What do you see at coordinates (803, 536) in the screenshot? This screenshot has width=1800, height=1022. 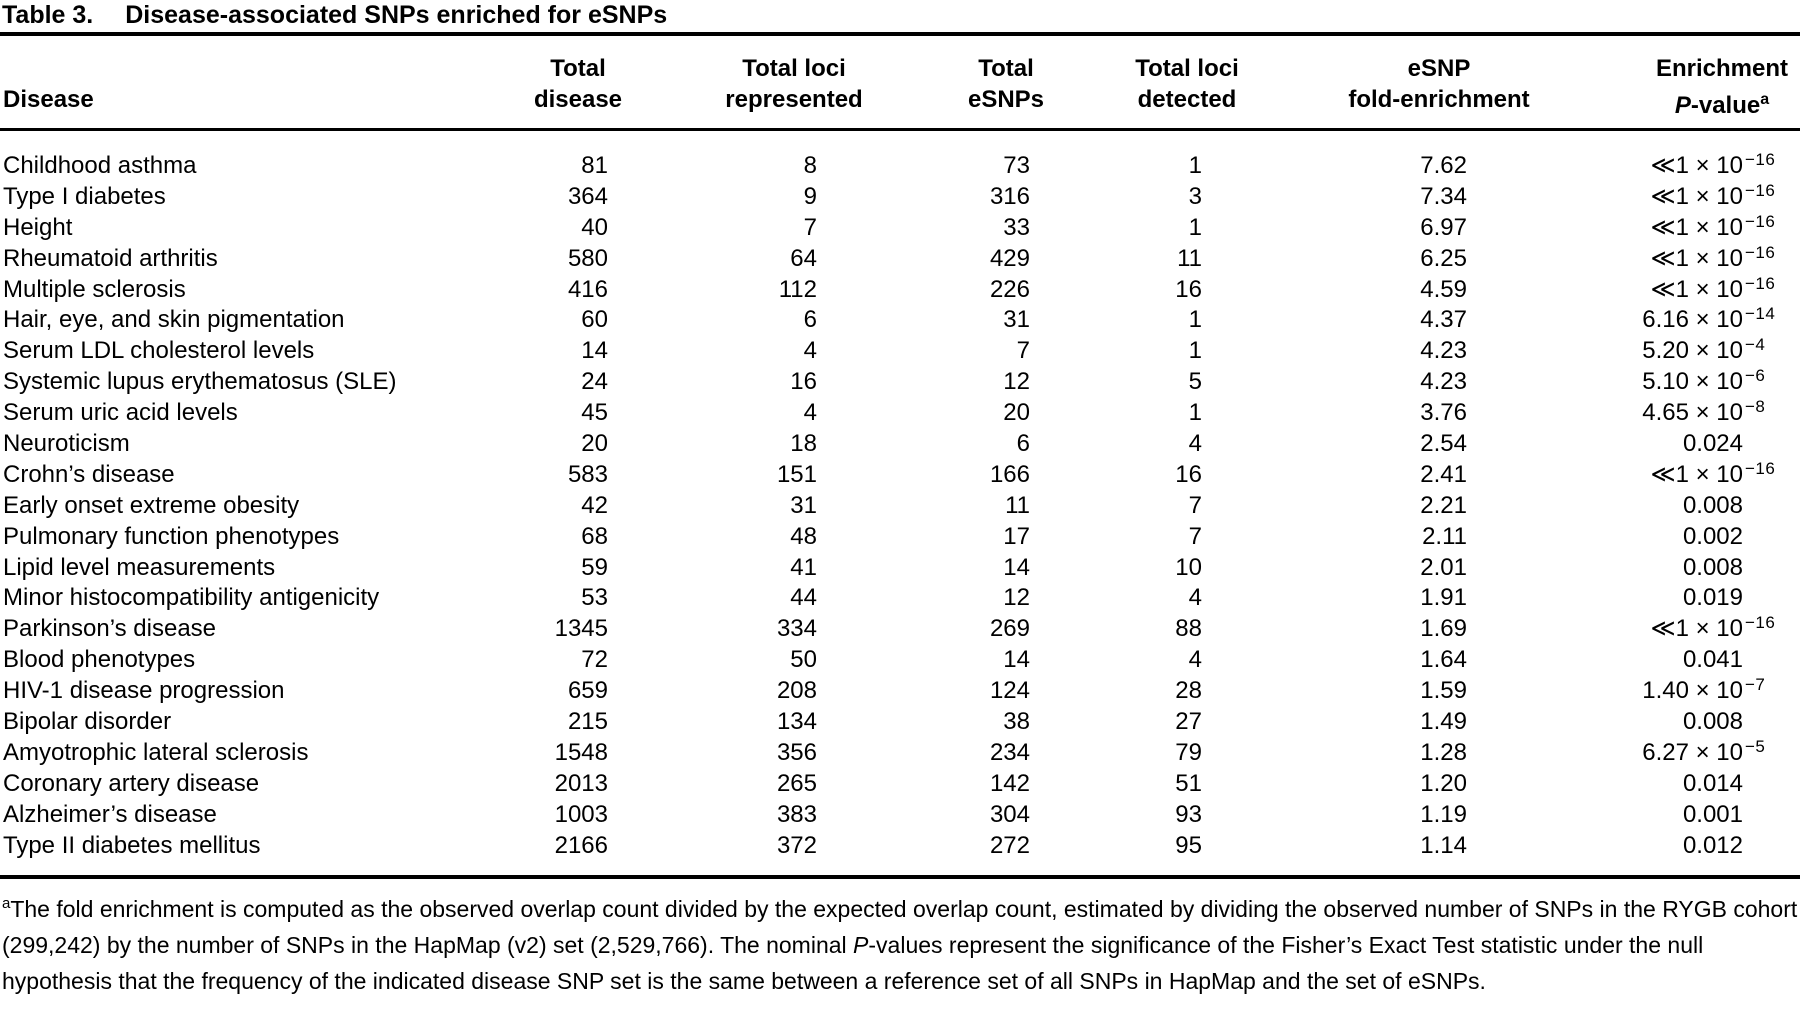 I see `cell-total-loci-represented: 48` at bounding box center [803, 536].